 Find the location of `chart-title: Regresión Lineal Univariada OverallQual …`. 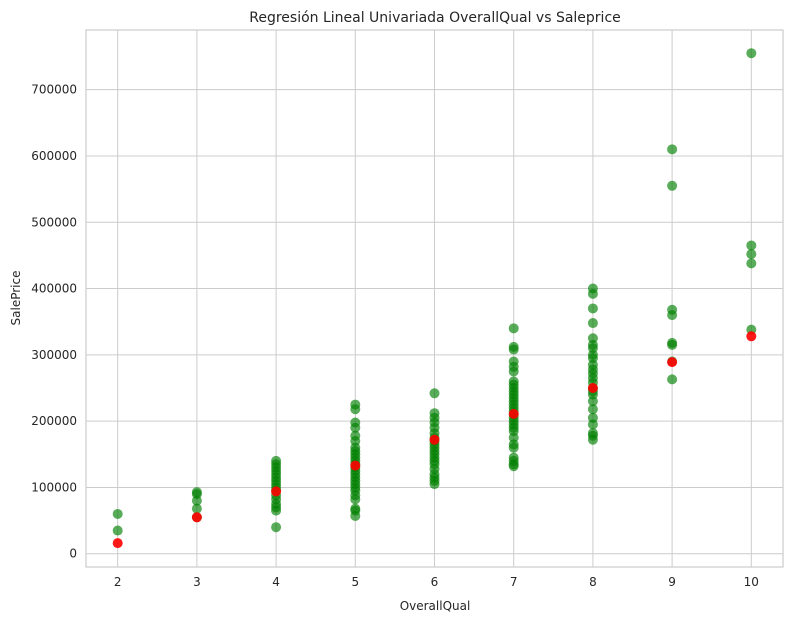

chart-title: Regresión Lineal Univariada OverallQual … is located at coordinates (435, 18).